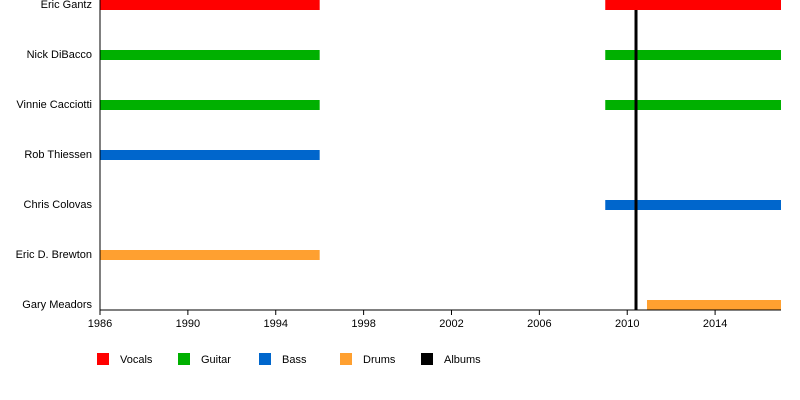 The height and width of the screenshot is (400, 800). What do you see at coordinates (57, 305) in the screenshot?
I see `row-label: Gary Meadors` at bounding box center [57, 305].